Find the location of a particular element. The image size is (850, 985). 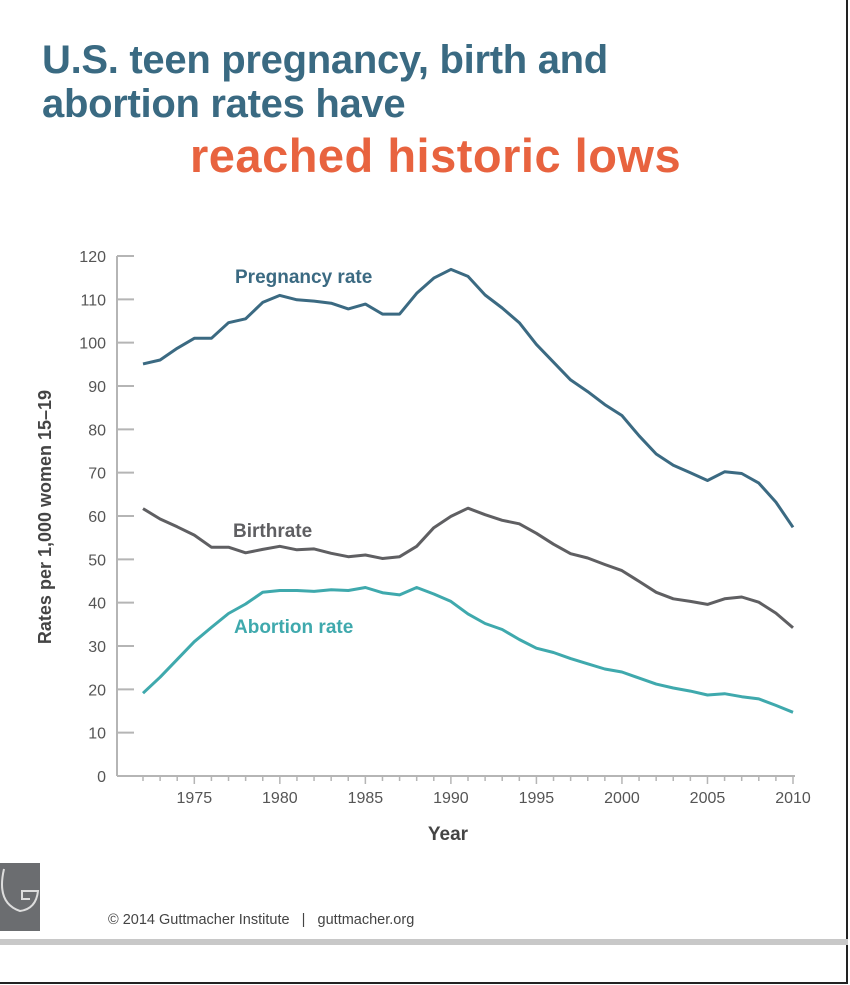

y-axis-title: Rates per 1,000 women 15–19 is located at coordinates (45, 517).